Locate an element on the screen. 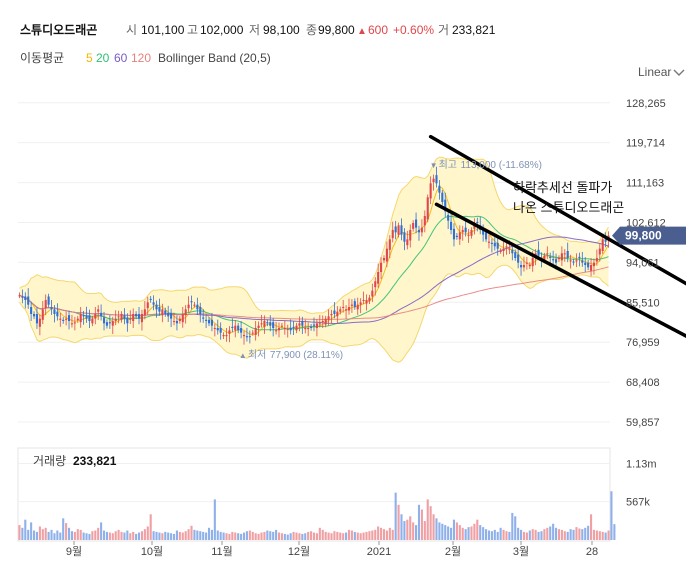 The width and height of the screenshot is (686, 567). scale-selector: Linear is located at coordinates (661, 72).